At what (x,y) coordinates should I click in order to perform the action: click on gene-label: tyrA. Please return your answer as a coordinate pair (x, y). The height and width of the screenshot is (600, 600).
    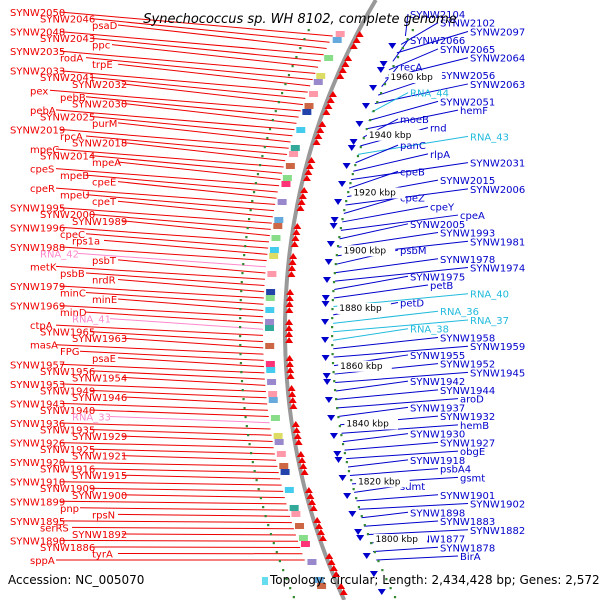
    Looking at the image, I should click on (102, 554).